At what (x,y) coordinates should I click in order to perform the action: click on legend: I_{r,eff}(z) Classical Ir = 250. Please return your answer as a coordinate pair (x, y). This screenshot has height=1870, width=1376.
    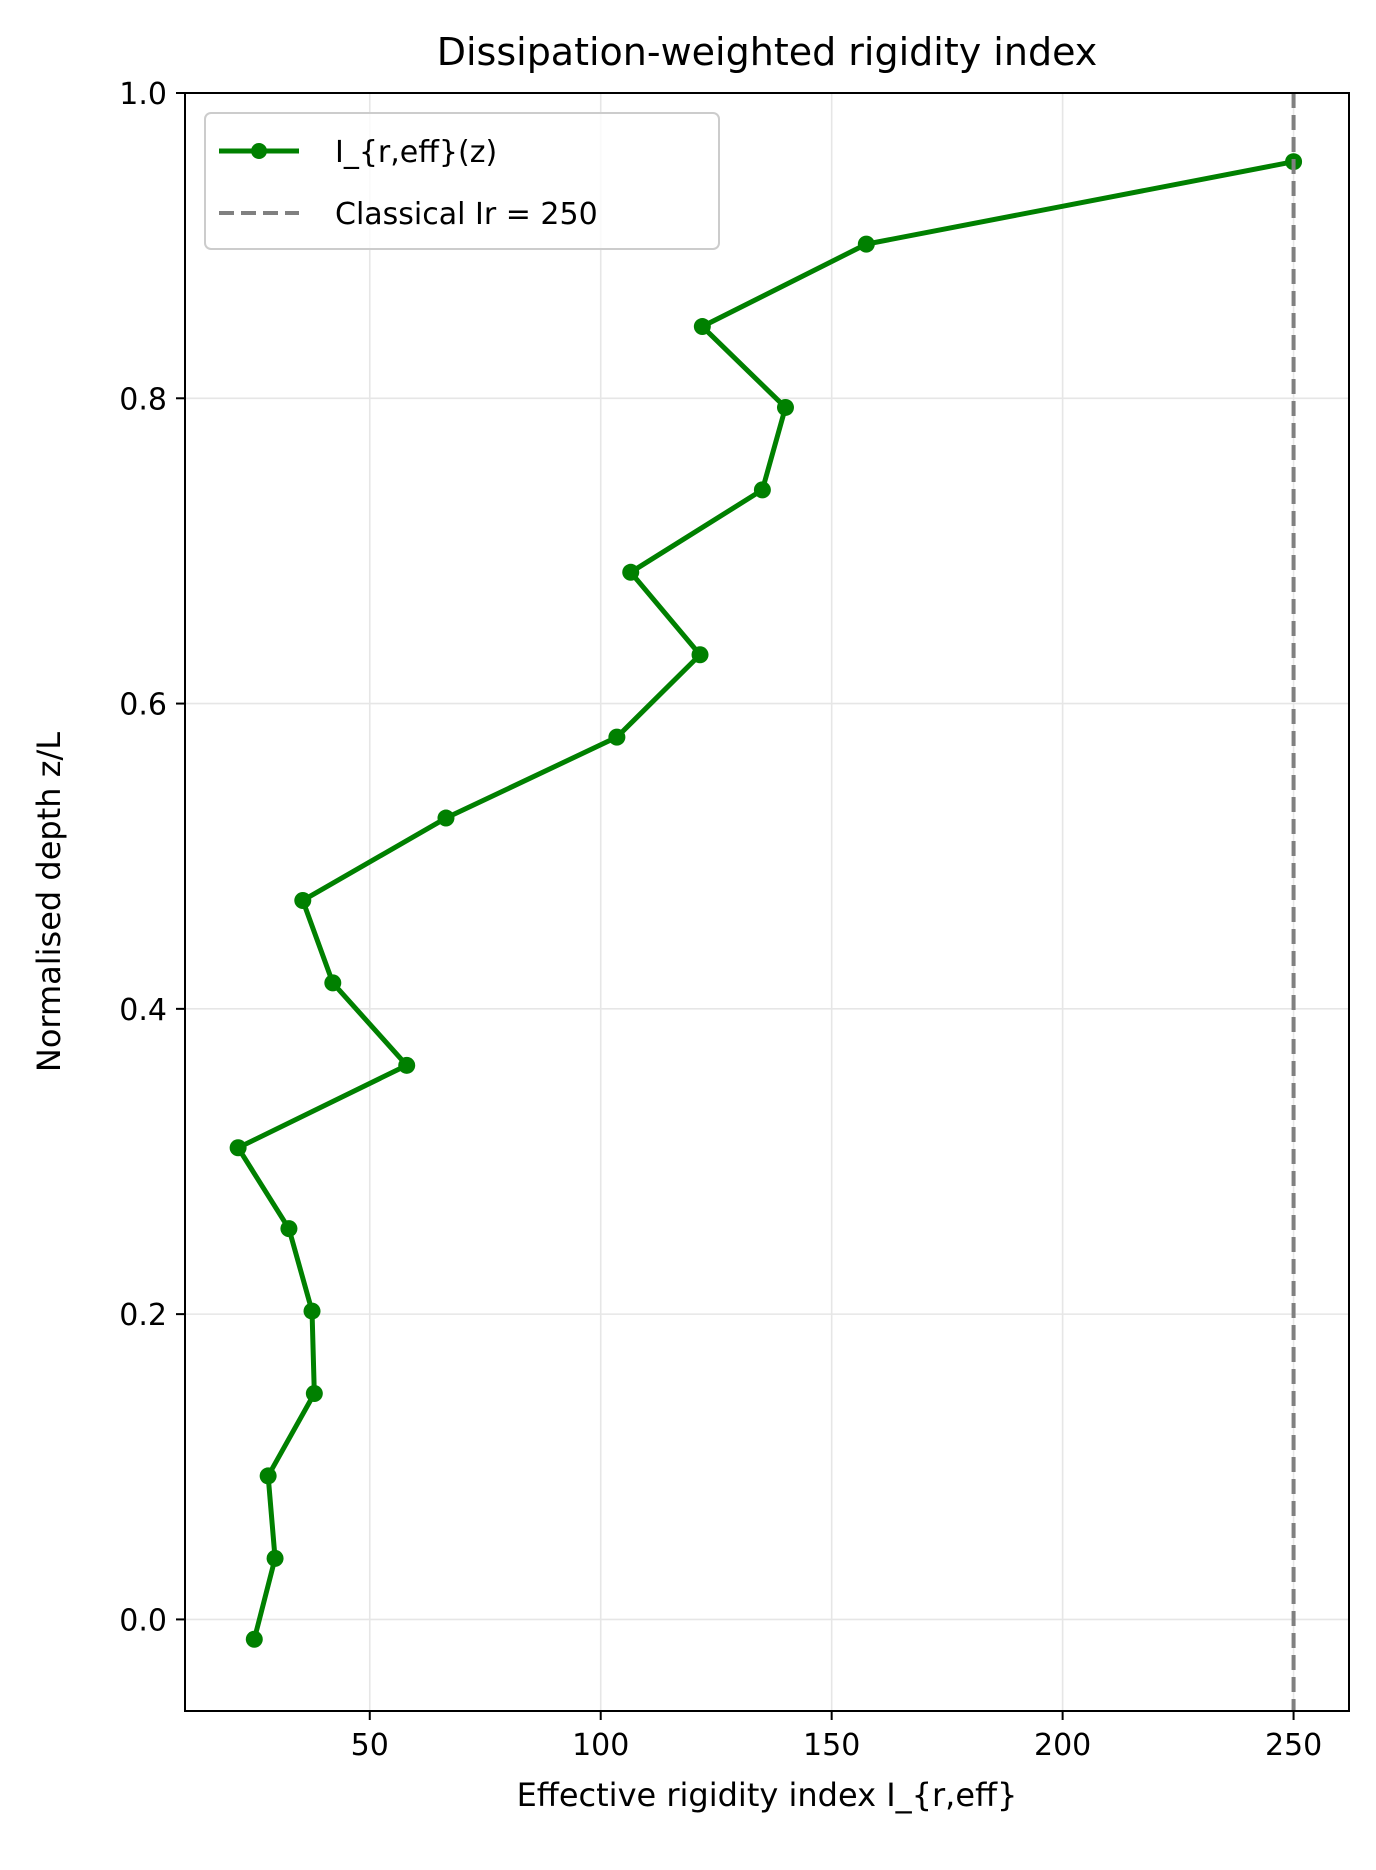
    Looking at the image, I should click on (462, 181).